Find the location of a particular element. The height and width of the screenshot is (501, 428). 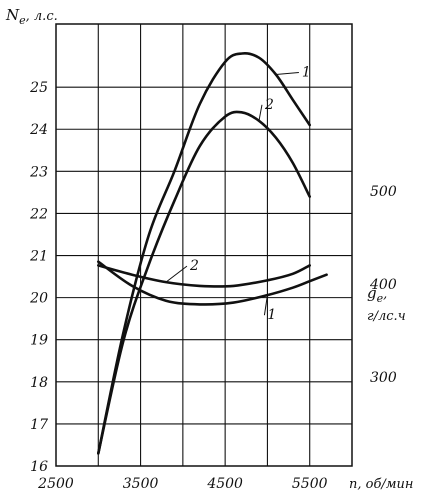

right-axis-title: ge, is located at coordinates (377, 294).